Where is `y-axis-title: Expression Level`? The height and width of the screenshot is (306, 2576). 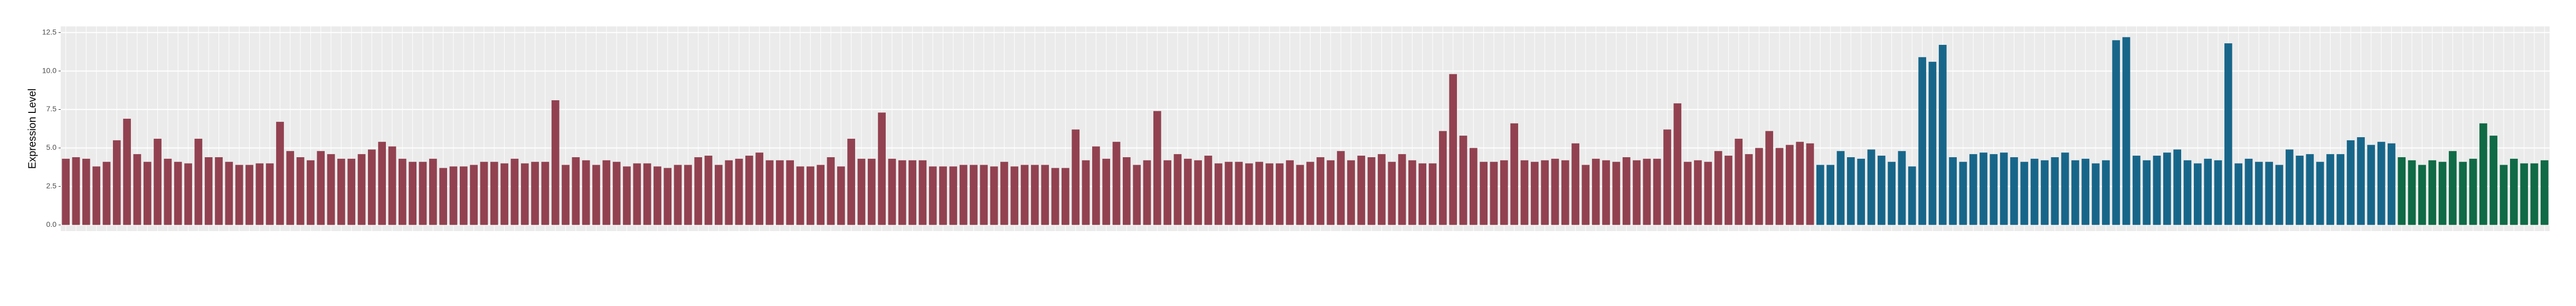 y-axis-title: Expression Level is located at coordinates (32, 129).